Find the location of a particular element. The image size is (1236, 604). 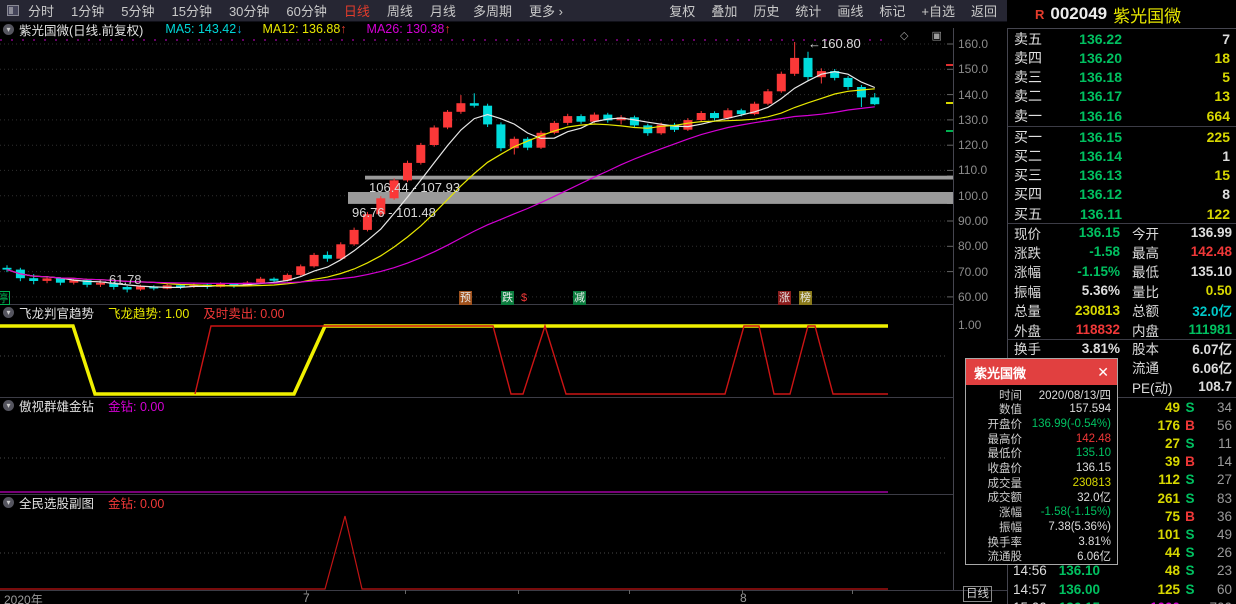

toolbar-period-10: 多周期 is located at coordinates (492, 11).